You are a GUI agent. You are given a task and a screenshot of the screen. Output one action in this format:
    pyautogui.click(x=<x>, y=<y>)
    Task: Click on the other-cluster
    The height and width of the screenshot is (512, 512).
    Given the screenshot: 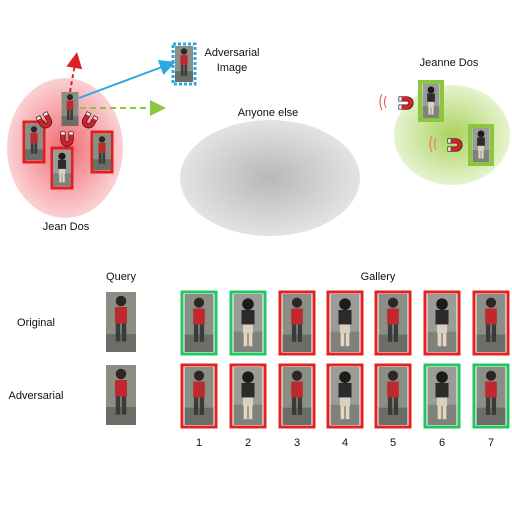 What is the action you would take?
    pyautogui.click(x=270, y=178)
    